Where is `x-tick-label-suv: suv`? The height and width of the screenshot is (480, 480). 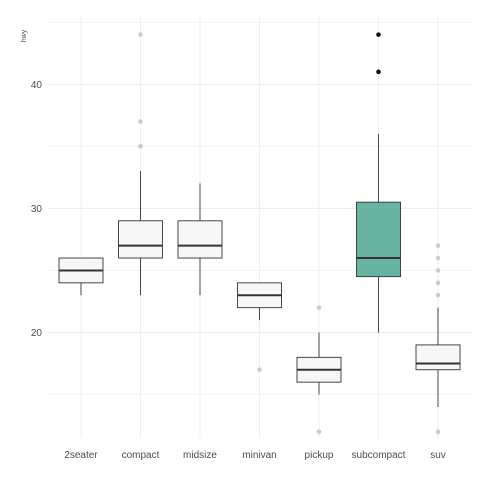 x-tick-label-suv: suv is located at coordinates (438, 455).